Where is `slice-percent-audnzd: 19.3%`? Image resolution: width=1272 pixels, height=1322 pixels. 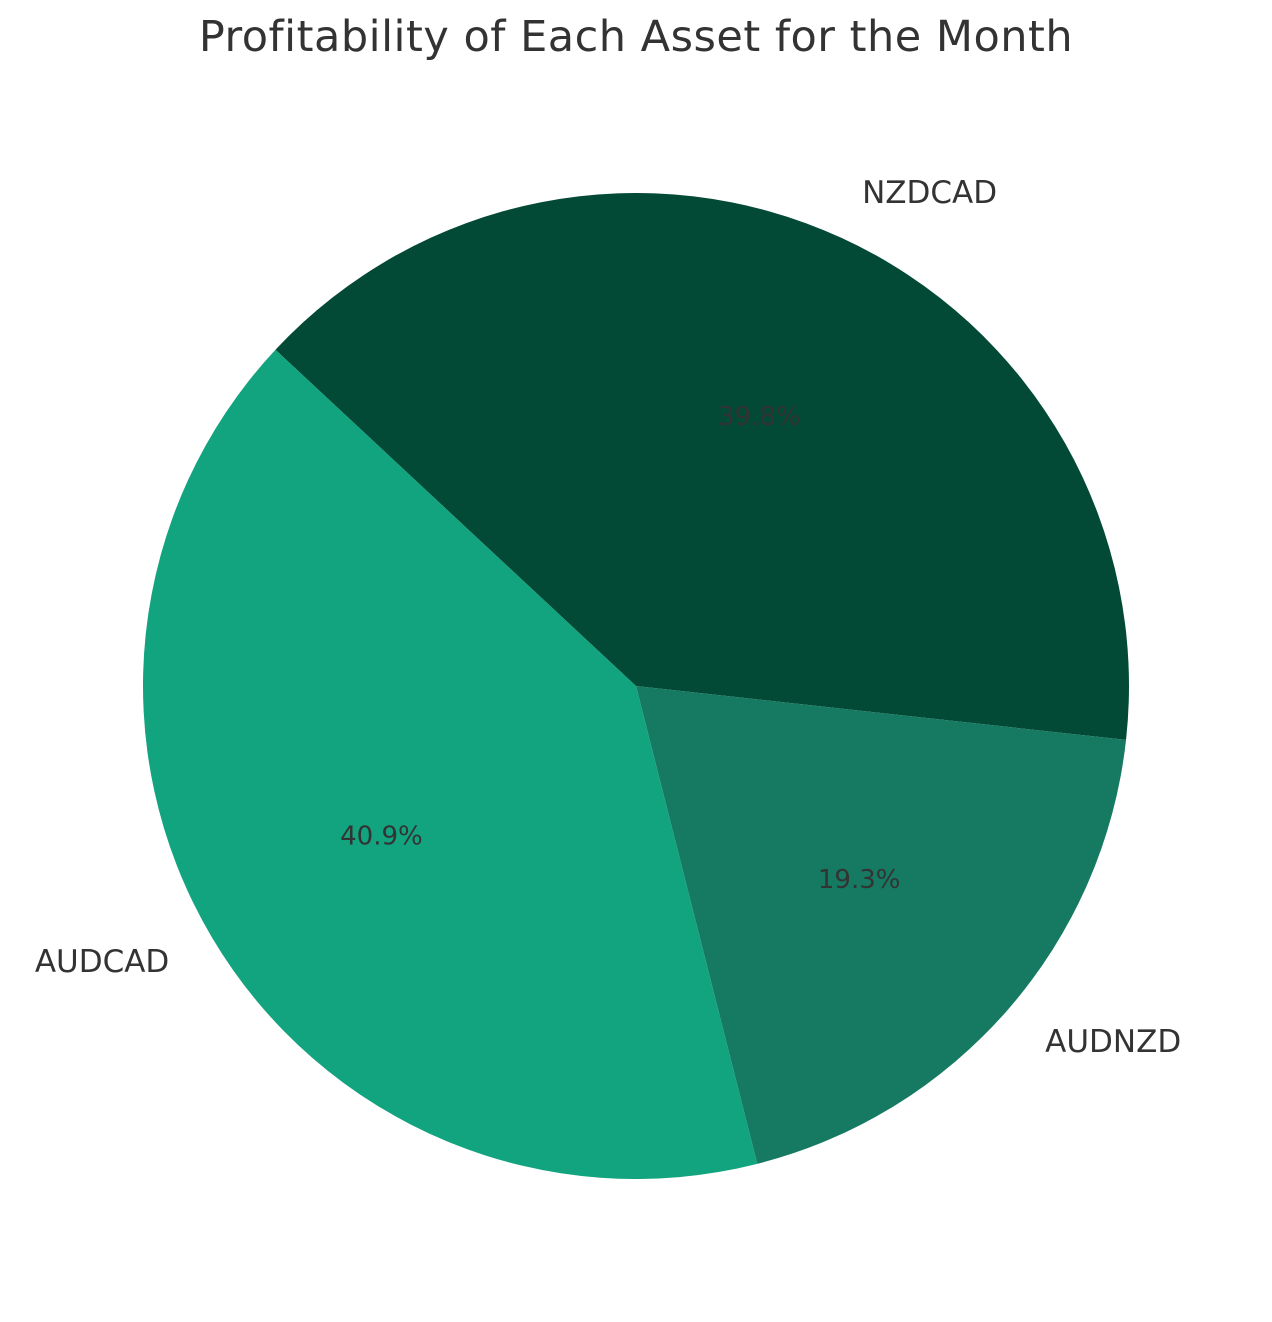
slice-percent-audnzd: 19.3% is located at coordinates (859, 880).